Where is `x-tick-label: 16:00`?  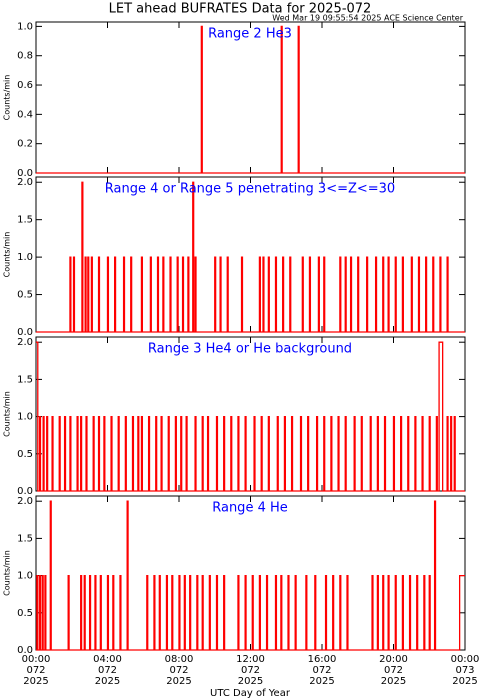
x-tick-label: 16:00 is located at coordinates (322, 659).